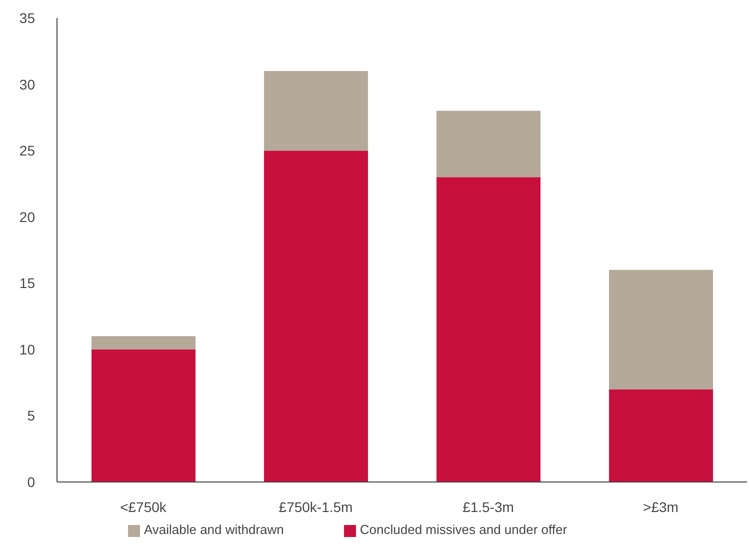 The image size is (749, 545). What do you see at coordinates (488, 506) in the screenshot?
I see `x-tick-label: £1.5-3m` at bounding box center [488, 506].